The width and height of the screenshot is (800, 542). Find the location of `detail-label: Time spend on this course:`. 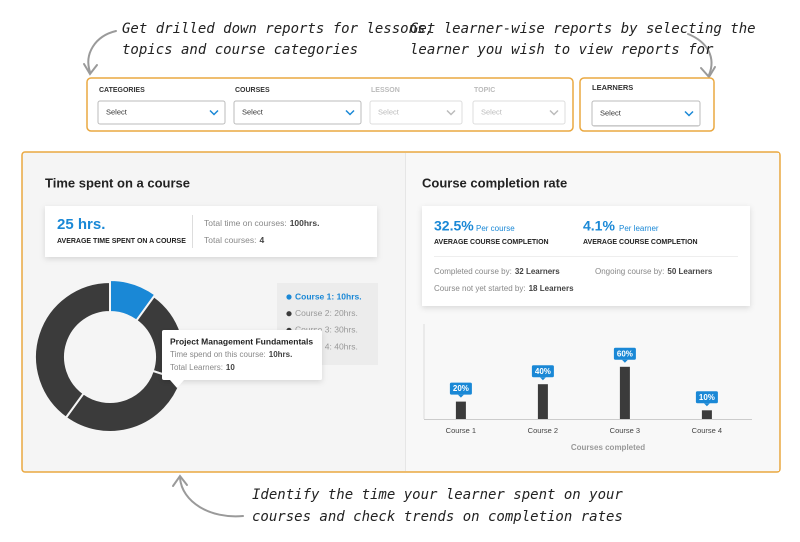

detail-label: Time spend on this course: is located at coordinates (218, 354).